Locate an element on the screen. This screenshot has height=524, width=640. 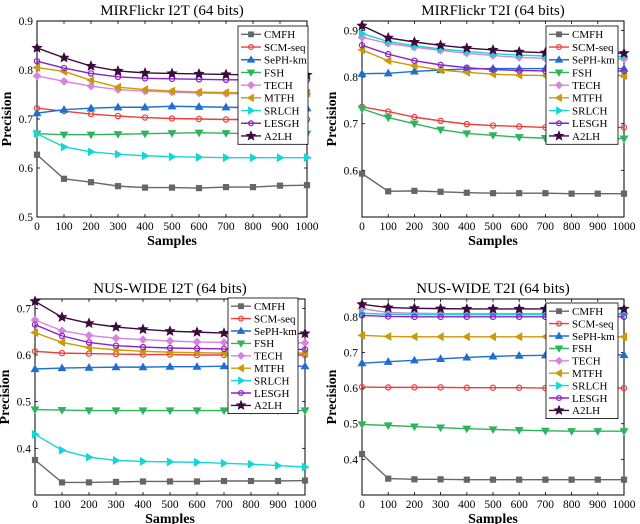
y-tick-label: 0.4 is located at coordinates (24, 449).